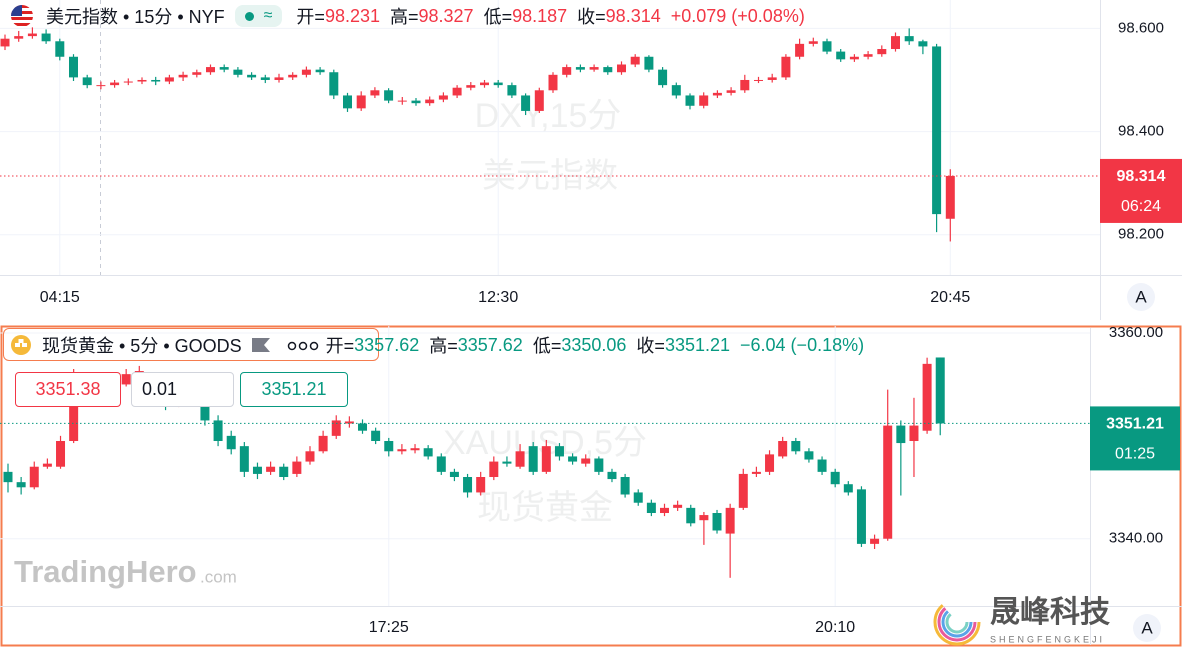 The image size is (1182, 648). I want to click on logo-icon, so click(957, 622).